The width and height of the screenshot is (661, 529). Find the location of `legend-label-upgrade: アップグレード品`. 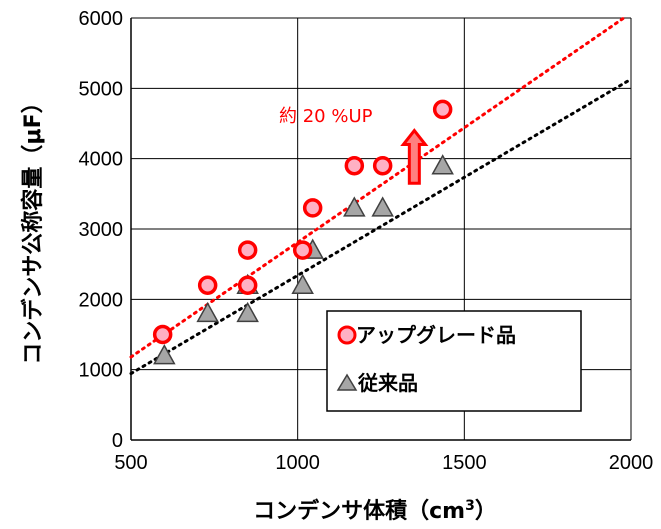

legend-label-upgrade: アップグレード品 is located at coordinates (436, 335).